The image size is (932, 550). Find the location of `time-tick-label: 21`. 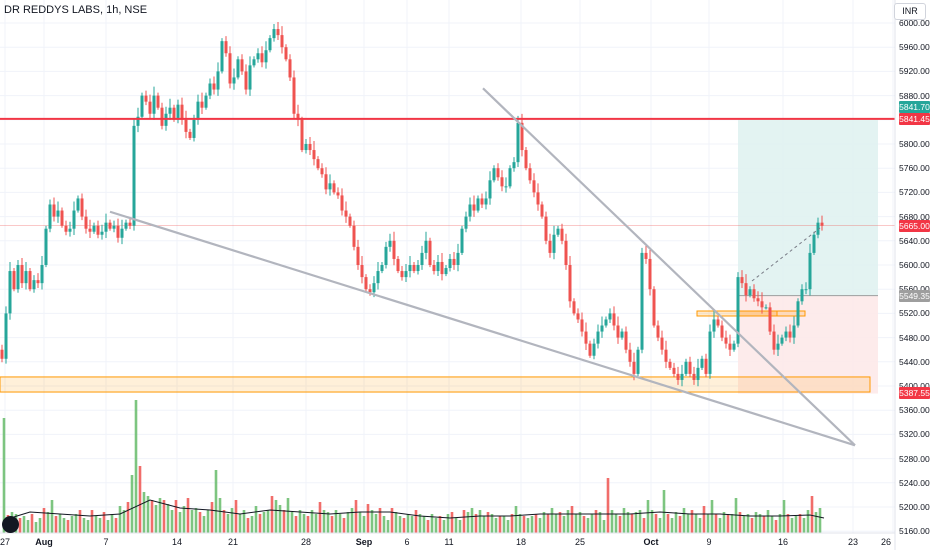

time-tick-label: 21 is located at coordinates (233, 542).